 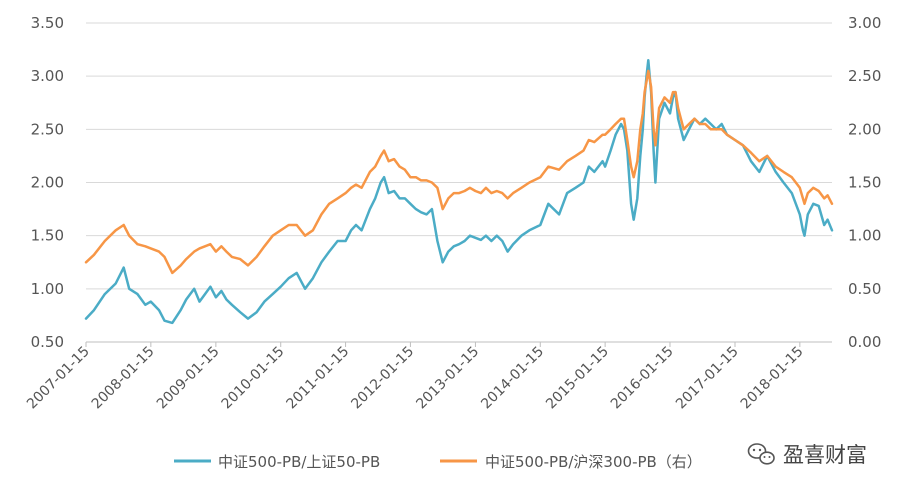 I want to click on right-tick-label: 2.50, so click(x=864, y=76).